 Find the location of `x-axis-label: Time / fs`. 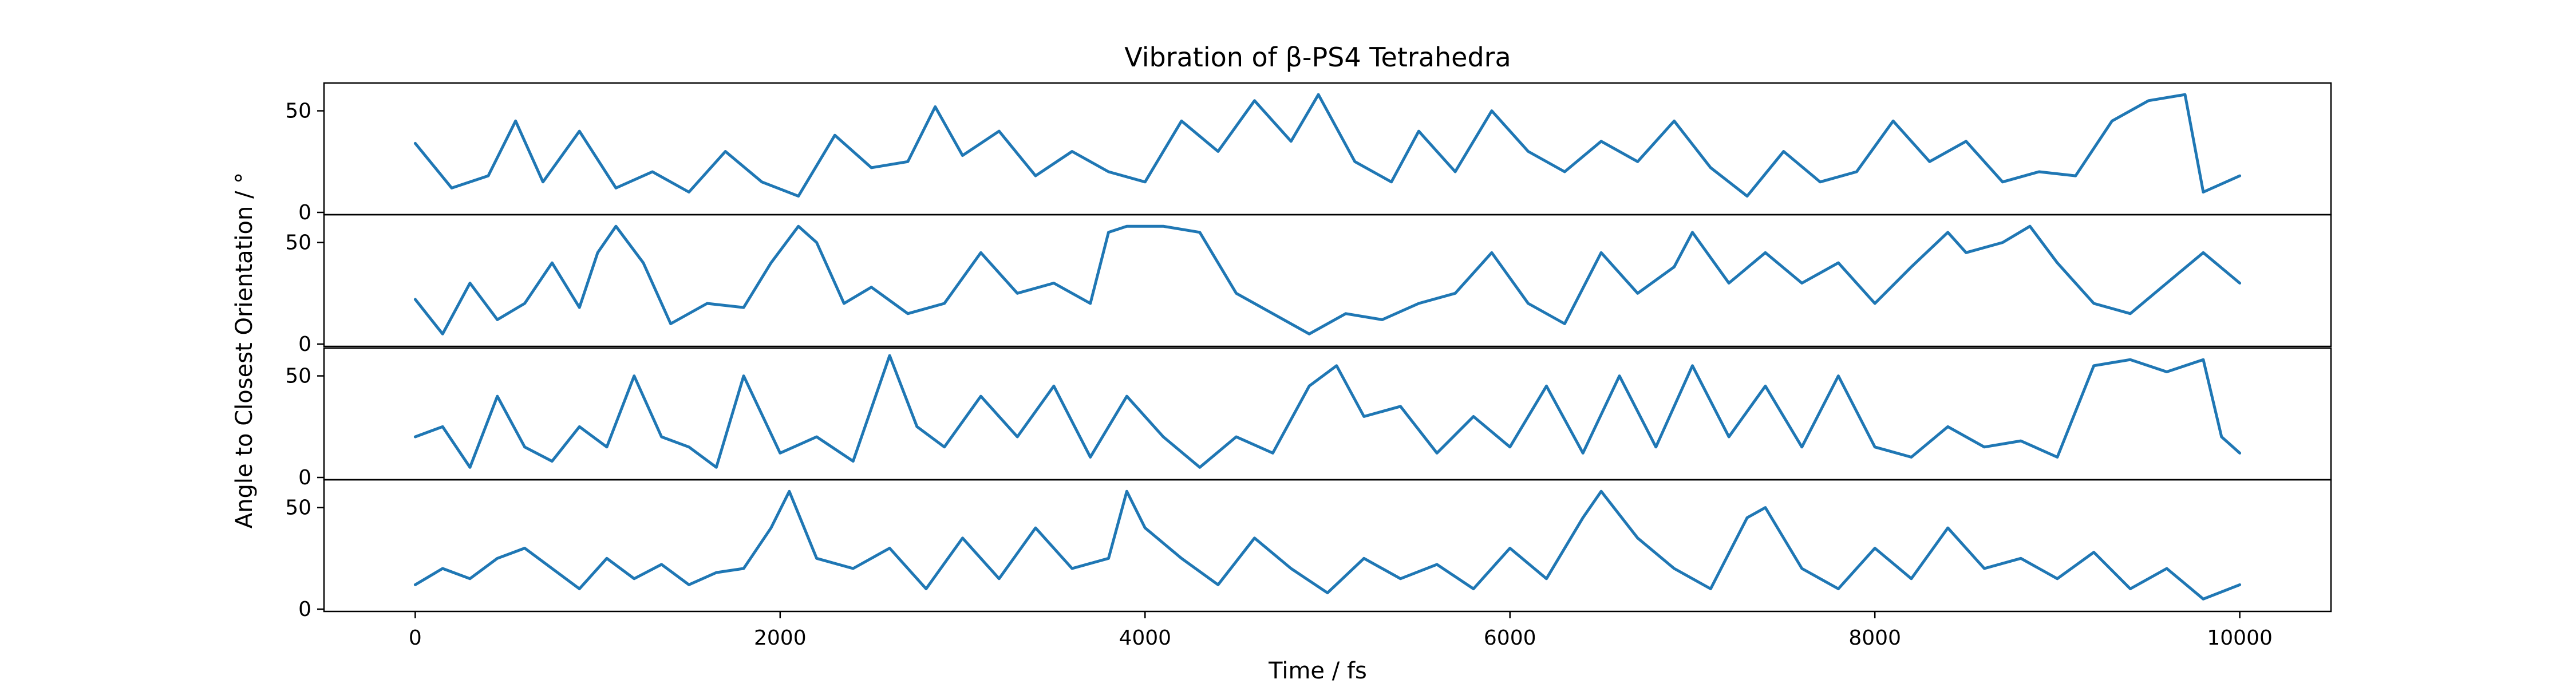

x-axis-label: Time / fs is located at coordinates (1317, 671).